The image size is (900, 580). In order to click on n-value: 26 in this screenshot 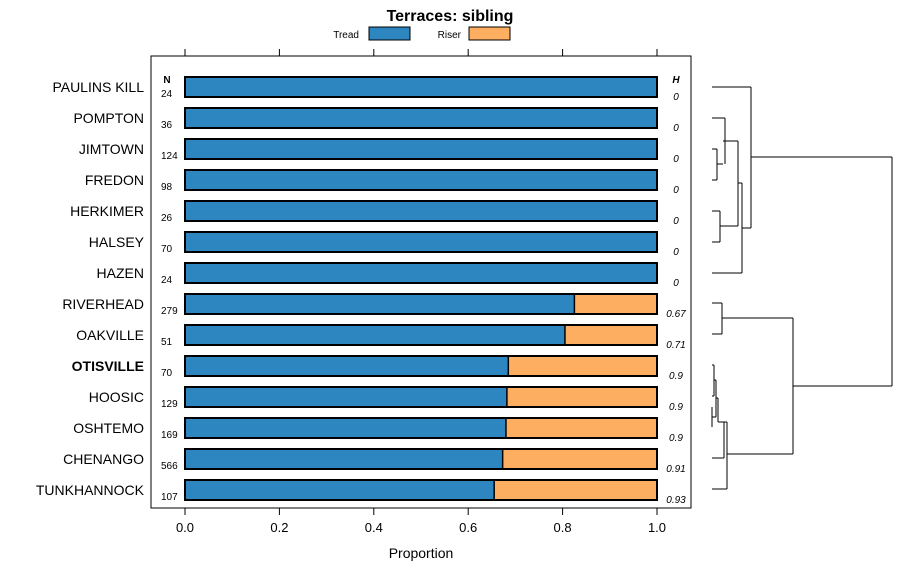, I will do `click(167, 218)`.